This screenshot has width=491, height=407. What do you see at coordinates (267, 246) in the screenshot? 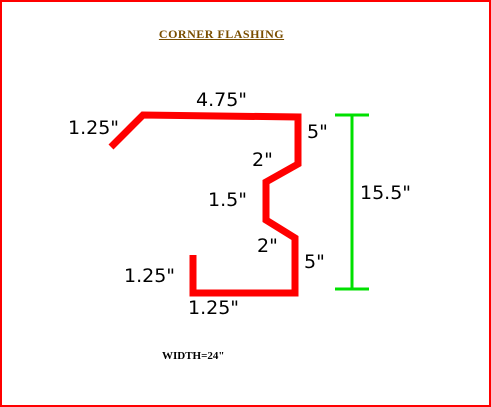
I see `label-lower-diagonal: 2"` at bounding box center [267, 246].